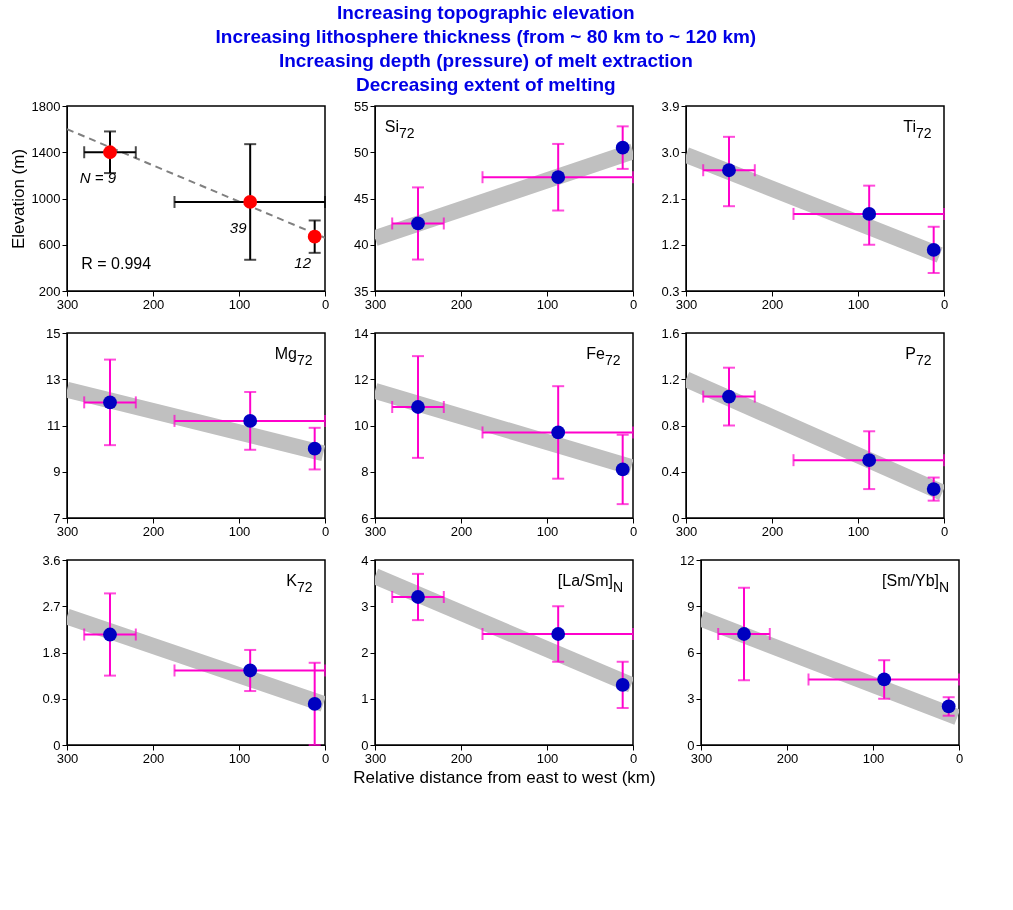 This screenshot has width=1013, height=910. What do you see at coordinates (365, 652) in the screenshot?
I see `y-tick-label: 2` at bounding box center [365, 652].